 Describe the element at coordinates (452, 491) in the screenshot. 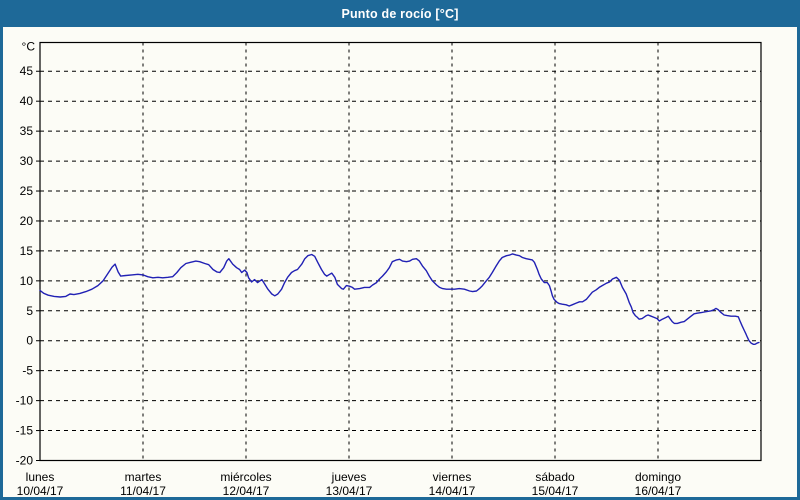

I see `day-date-label: 14/04/17` at that location.